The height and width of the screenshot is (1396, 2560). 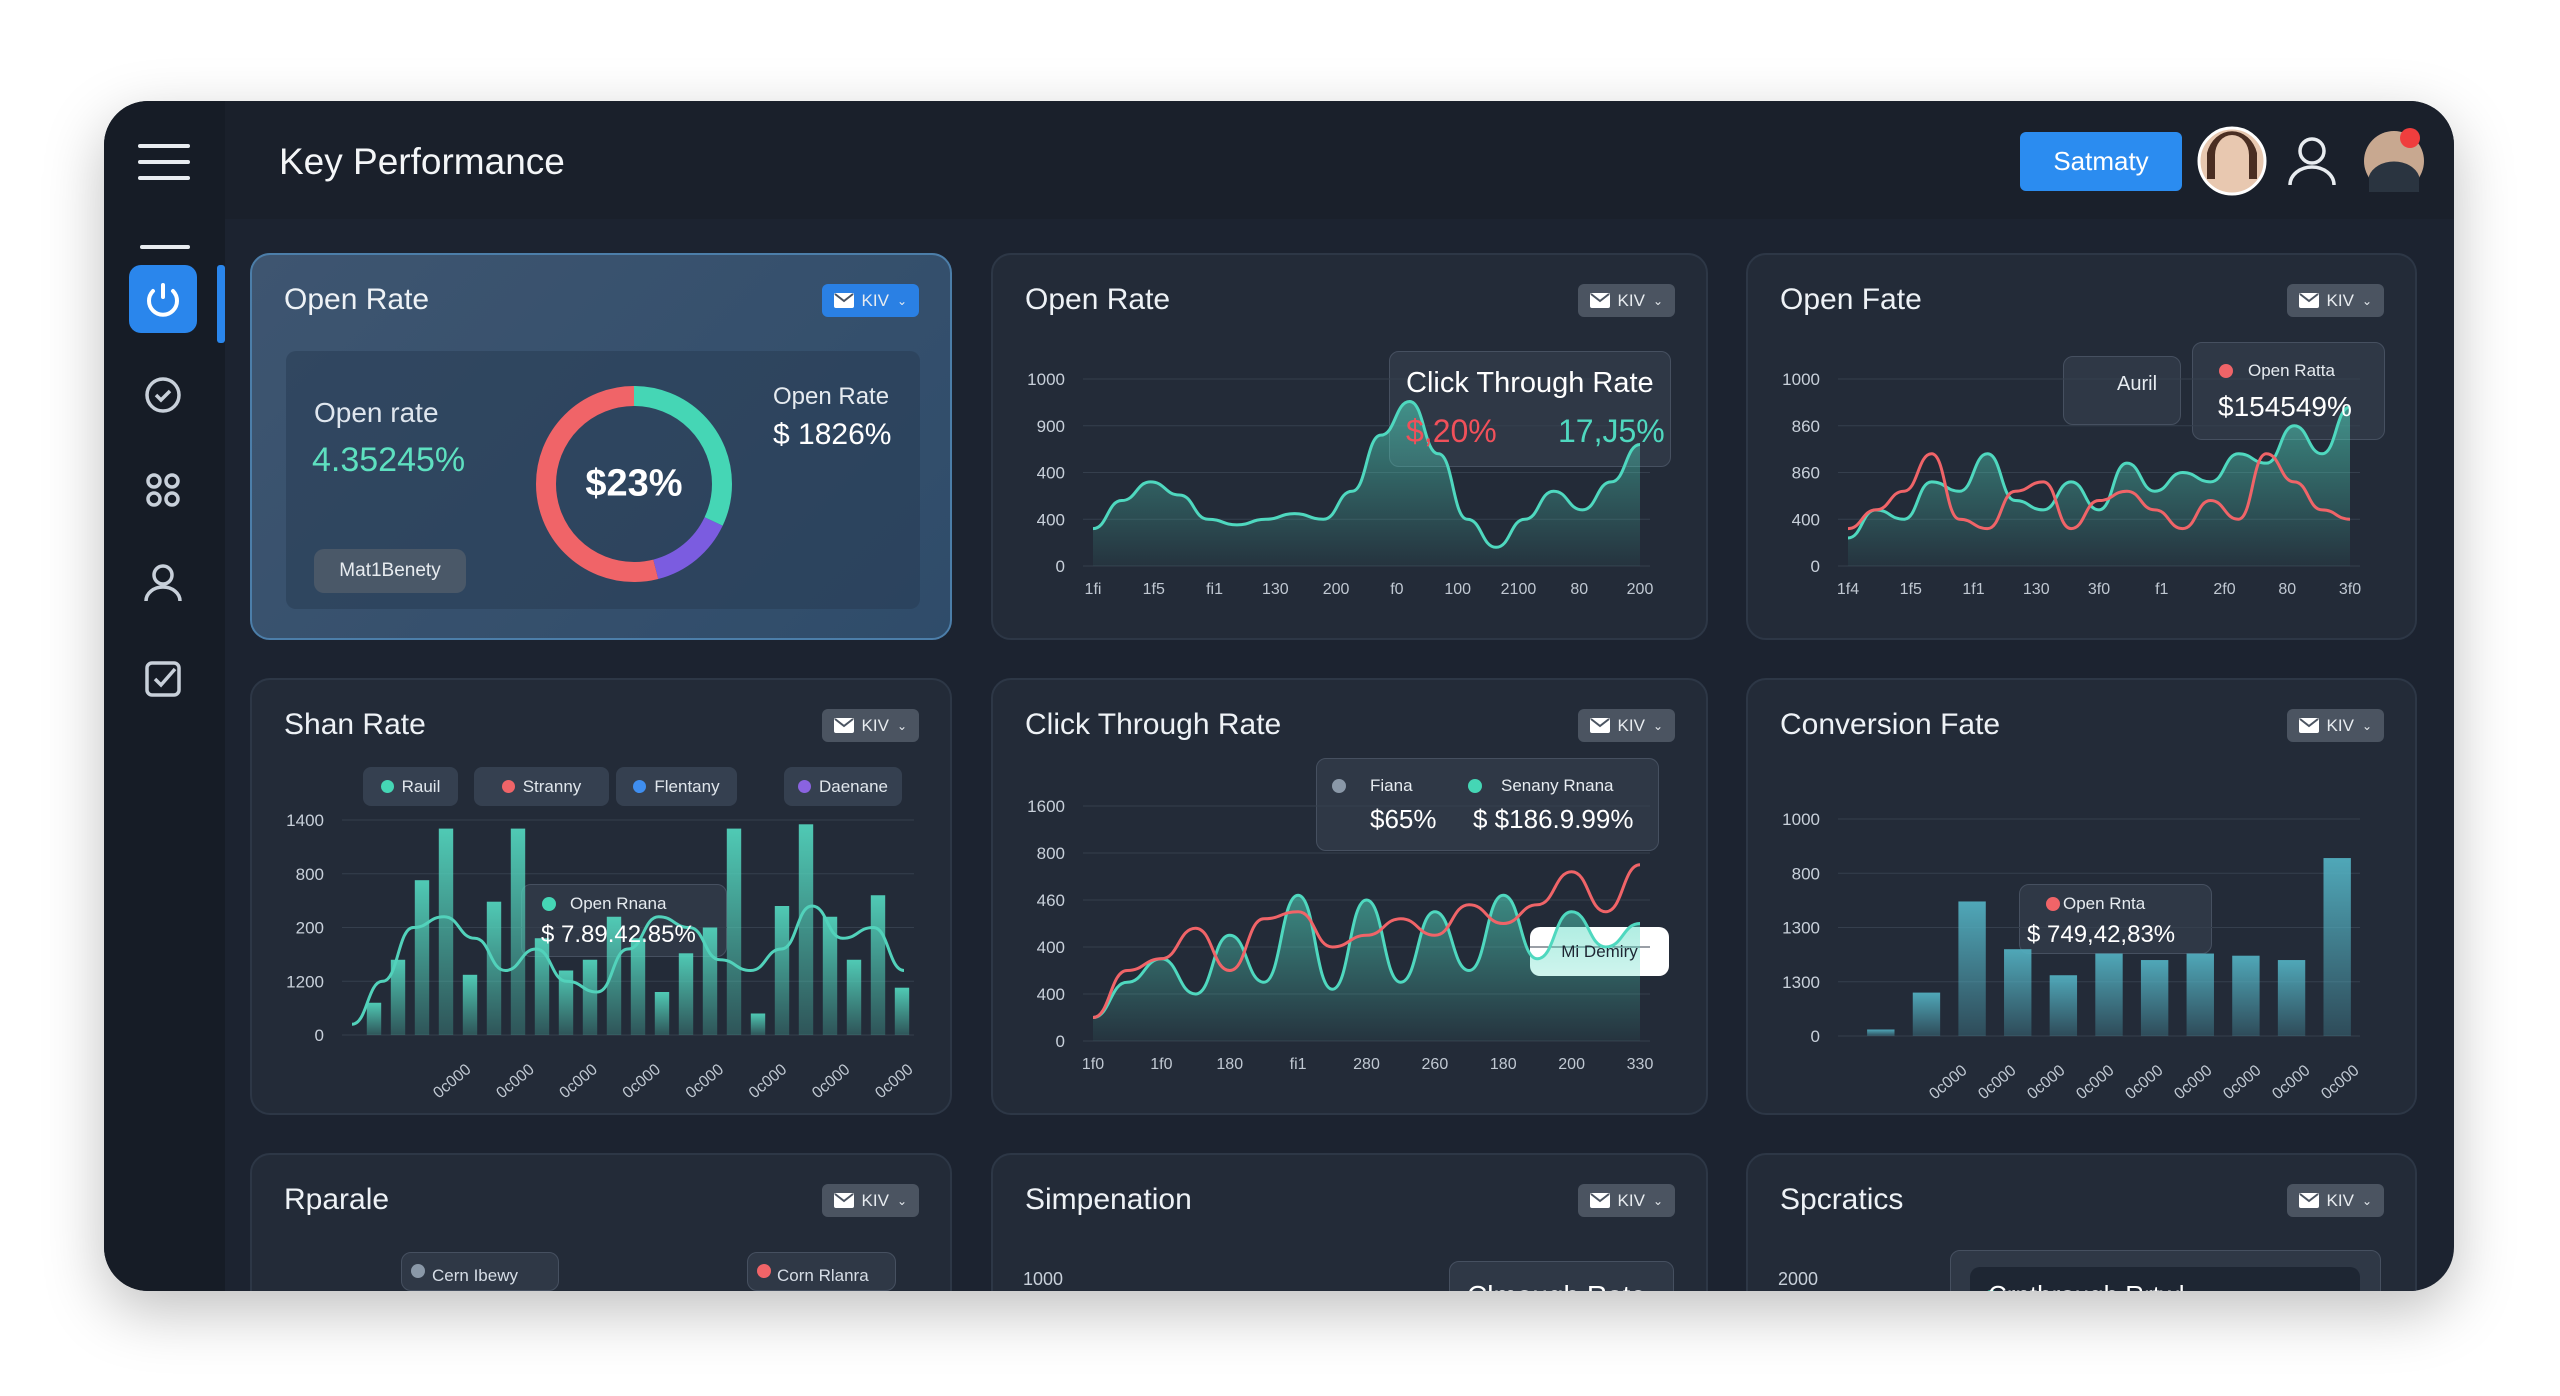 What do you see at coordinates (163, 583) in the screenshot?
I see `nav-user` at bounding box center [163, 583].